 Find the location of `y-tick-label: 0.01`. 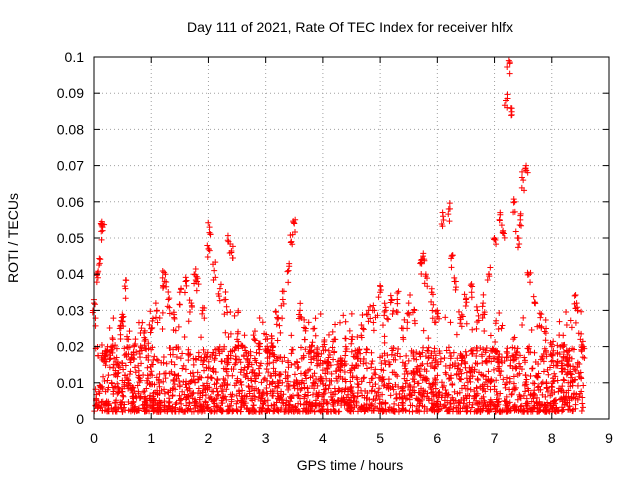

y-tick-label: 0.01 is located at coordinates (70, 383).